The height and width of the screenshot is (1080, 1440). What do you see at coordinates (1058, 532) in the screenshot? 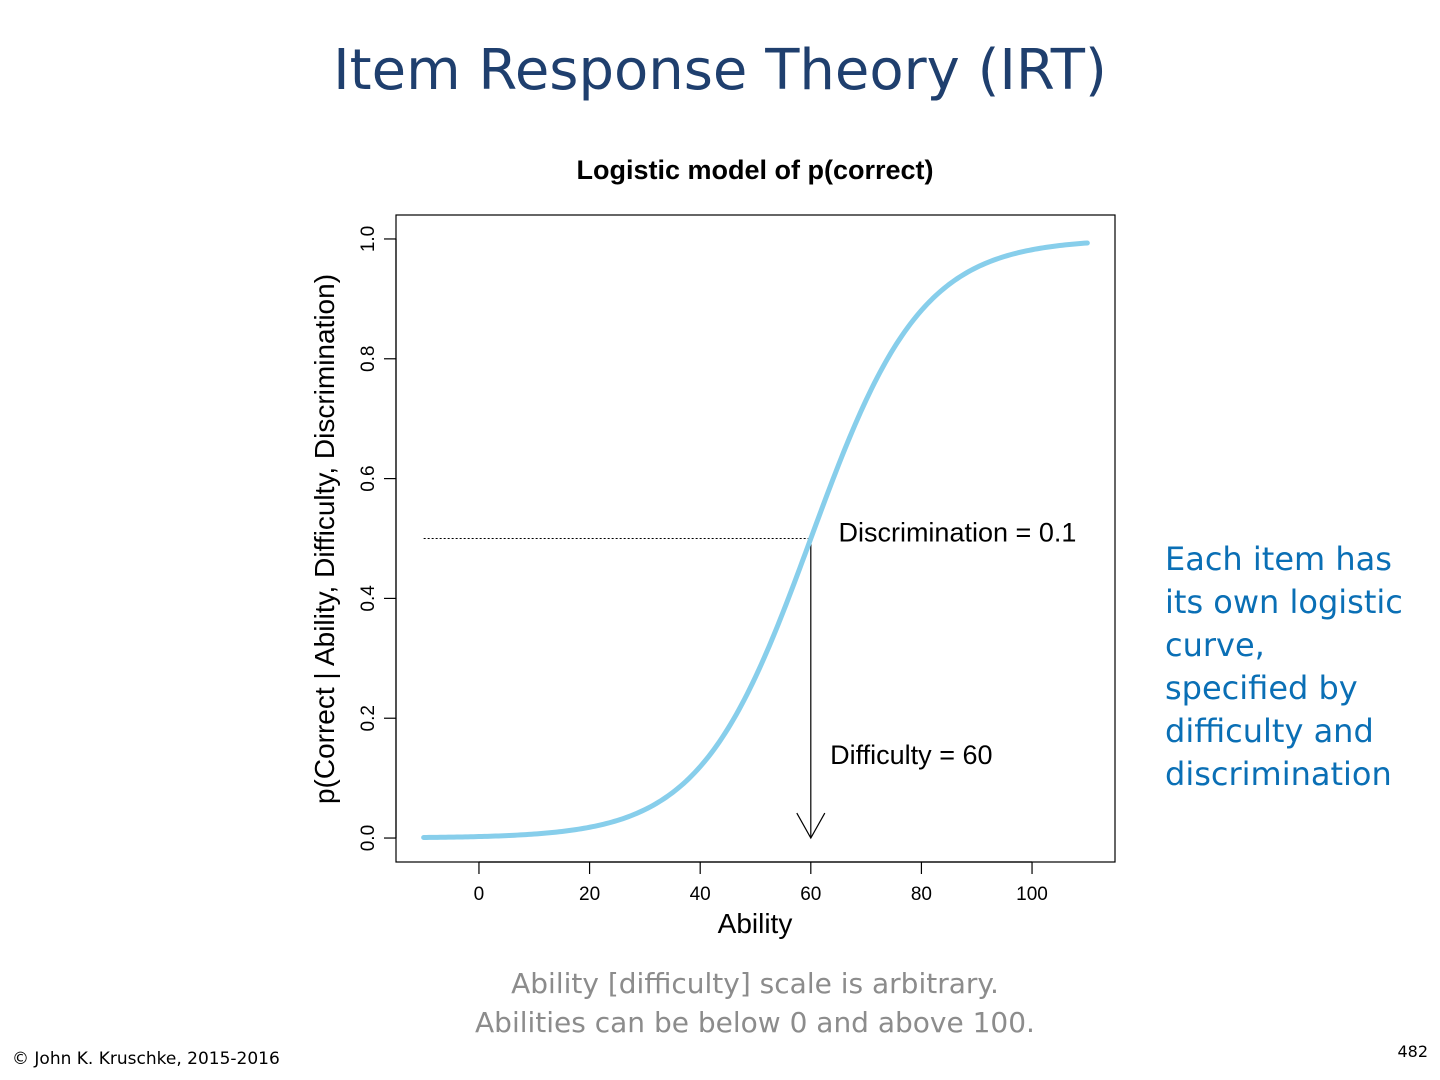
I see `discrimination-annotation-value: 0.1` at bounding box center [1058, 532].